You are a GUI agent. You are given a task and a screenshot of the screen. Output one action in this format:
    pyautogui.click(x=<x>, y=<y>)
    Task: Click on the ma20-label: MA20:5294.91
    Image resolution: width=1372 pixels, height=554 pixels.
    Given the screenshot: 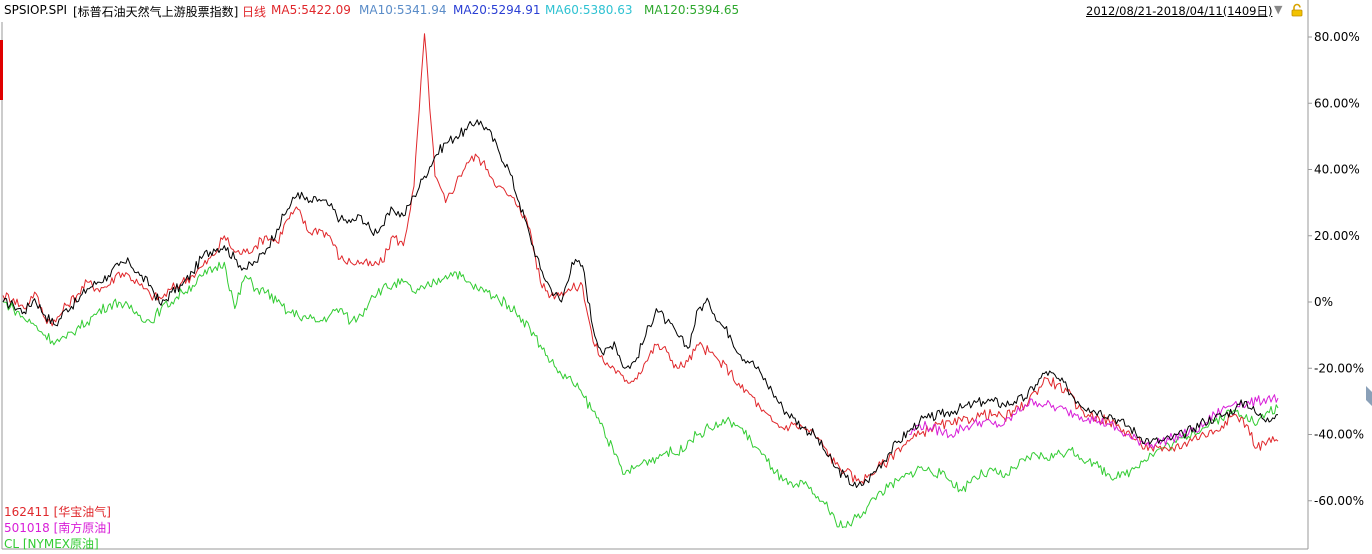 What is the action you would take?
    pyautogui.click(x=497, y=10)
    